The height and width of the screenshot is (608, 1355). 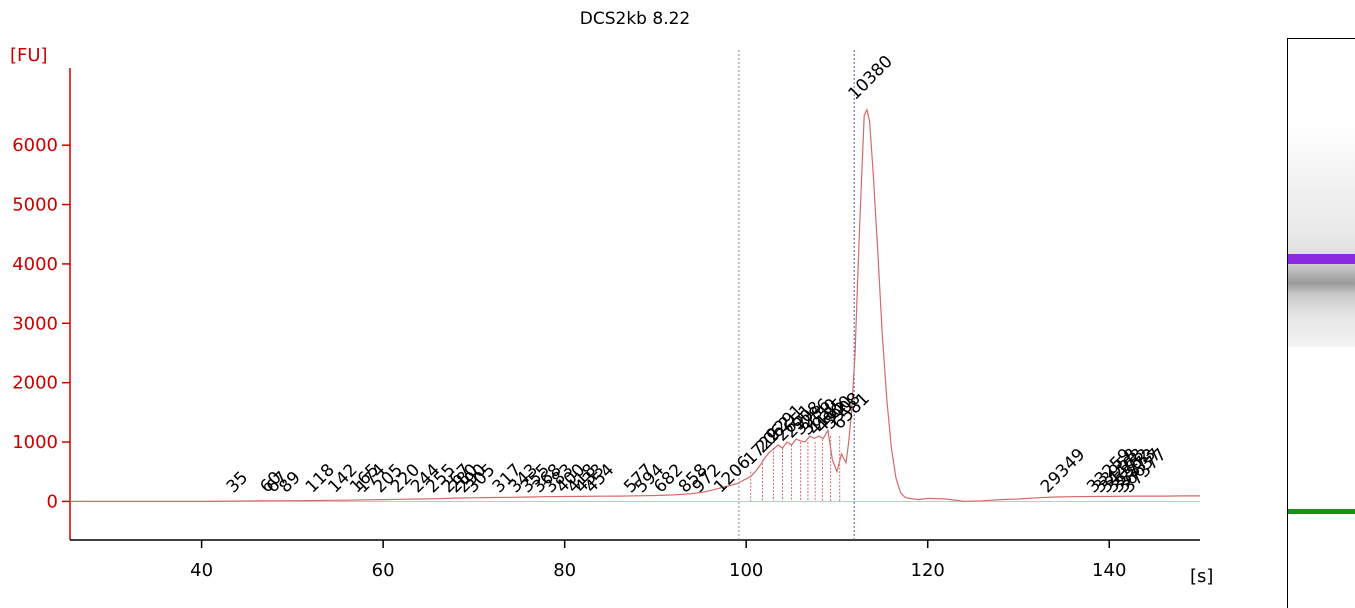 I want to click on y-tick-label-3000: 3000, so click(x=35, y=323).